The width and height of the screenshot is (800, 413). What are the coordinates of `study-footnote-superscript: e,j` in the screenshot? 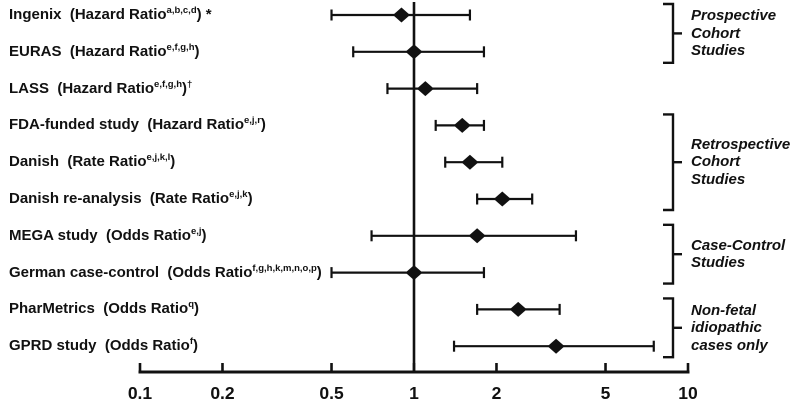 It's located at (196, 231).